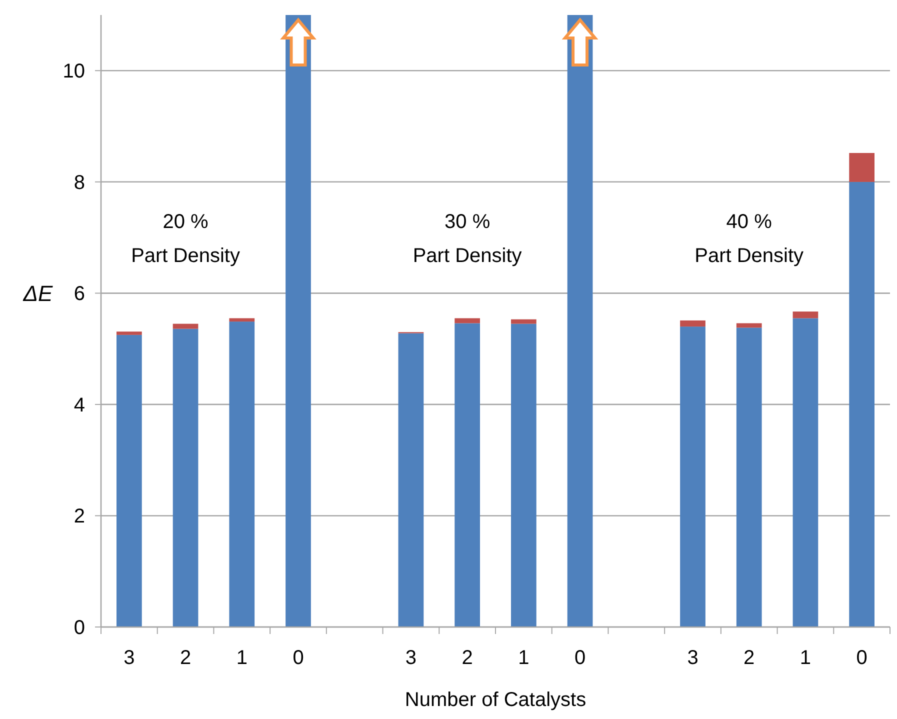 The height and width of the screenshot is (719, 897). I want to click on y-tick-label: 6, so click(79, 294).